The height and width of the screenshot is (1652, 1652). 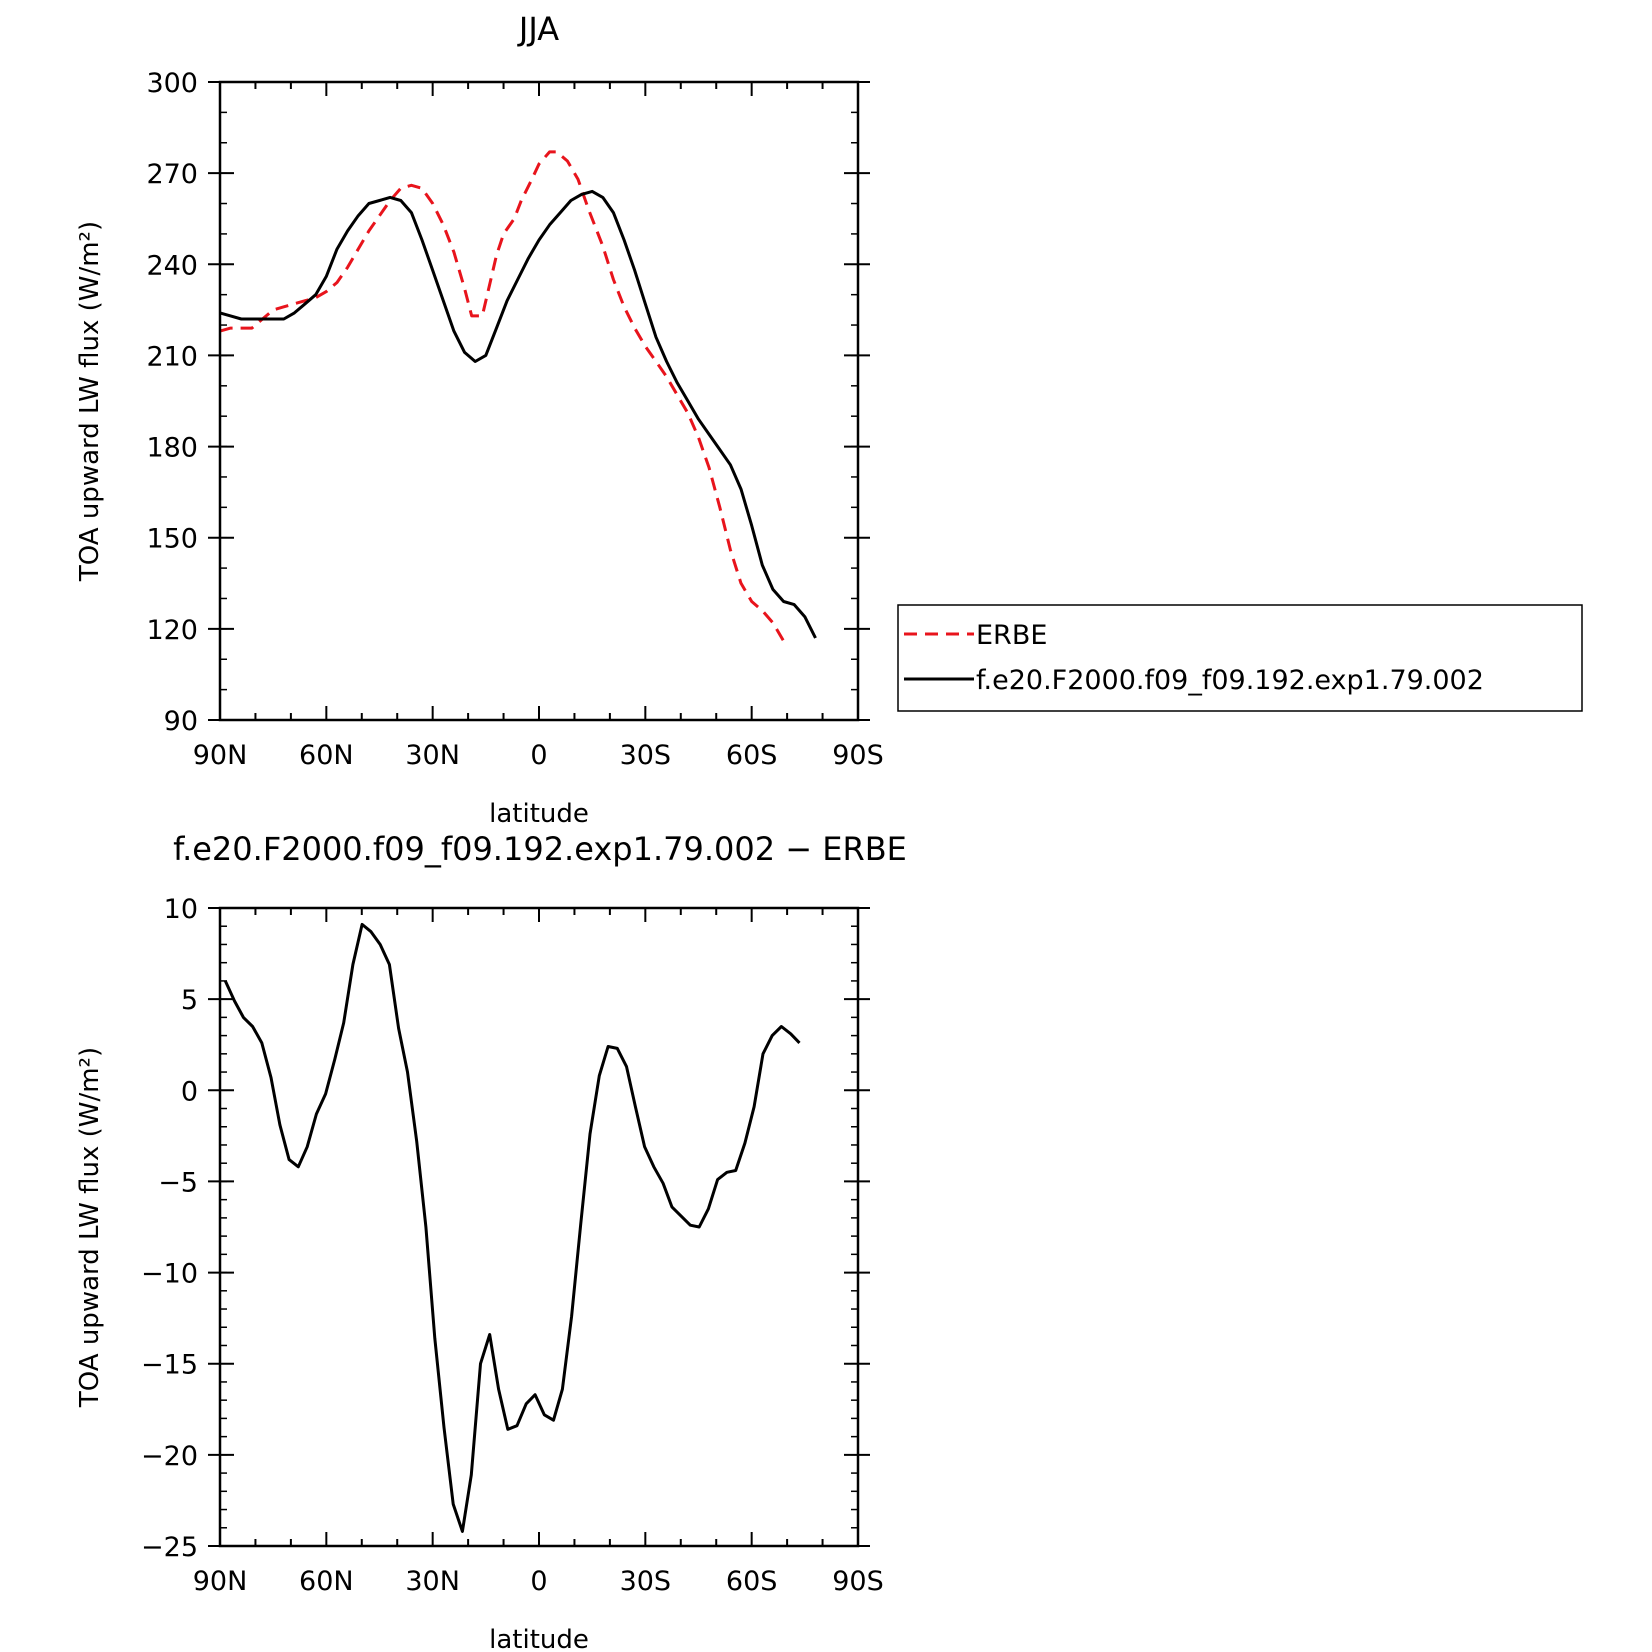 I want to click on y-tick-label: 5, so click(x=189, y=1000).